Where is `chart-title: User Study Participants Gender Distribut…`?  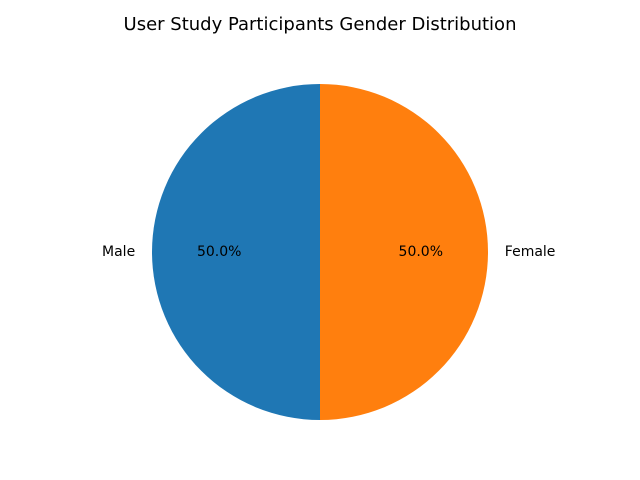 chart-title: User Study Participants Gender Distribut… is located at coordinates (320, 24).